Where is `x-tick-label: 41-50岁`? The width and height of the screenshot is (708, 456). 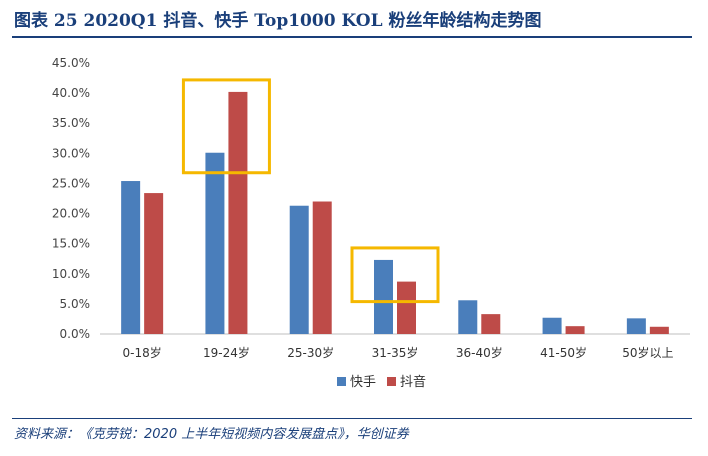
x-tick-label: 41-50岁 is located at coordinates (563, 352).